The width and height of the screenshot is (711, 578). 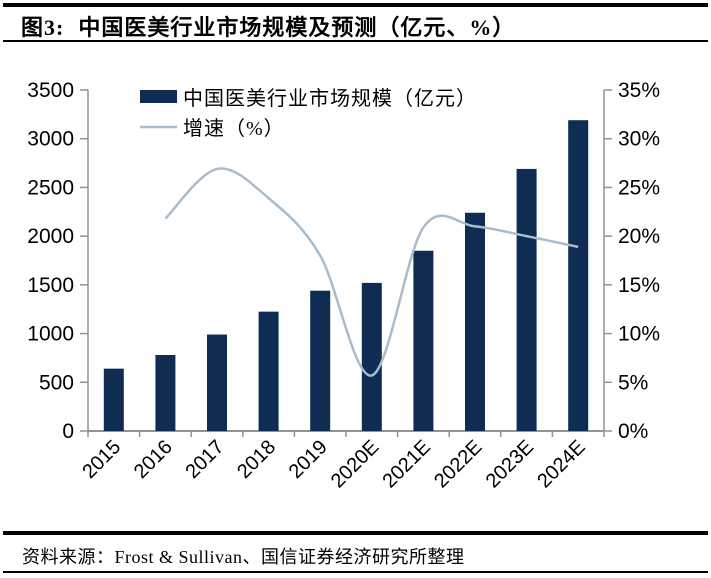 What do you see at coordinates (355, 533) in the screenshot?
I see `footer-divider-rule` at bounding box center [355, 533].